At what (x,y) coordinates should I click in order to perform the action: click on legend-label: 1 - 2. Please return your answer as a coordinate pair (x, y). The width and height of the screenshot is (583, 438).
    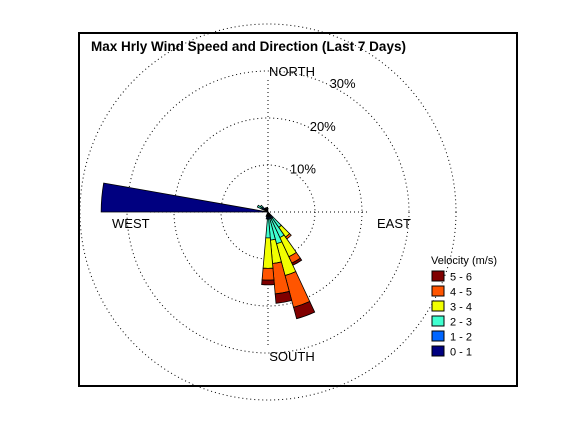
    Looking at the image, I should click on (461, 338).